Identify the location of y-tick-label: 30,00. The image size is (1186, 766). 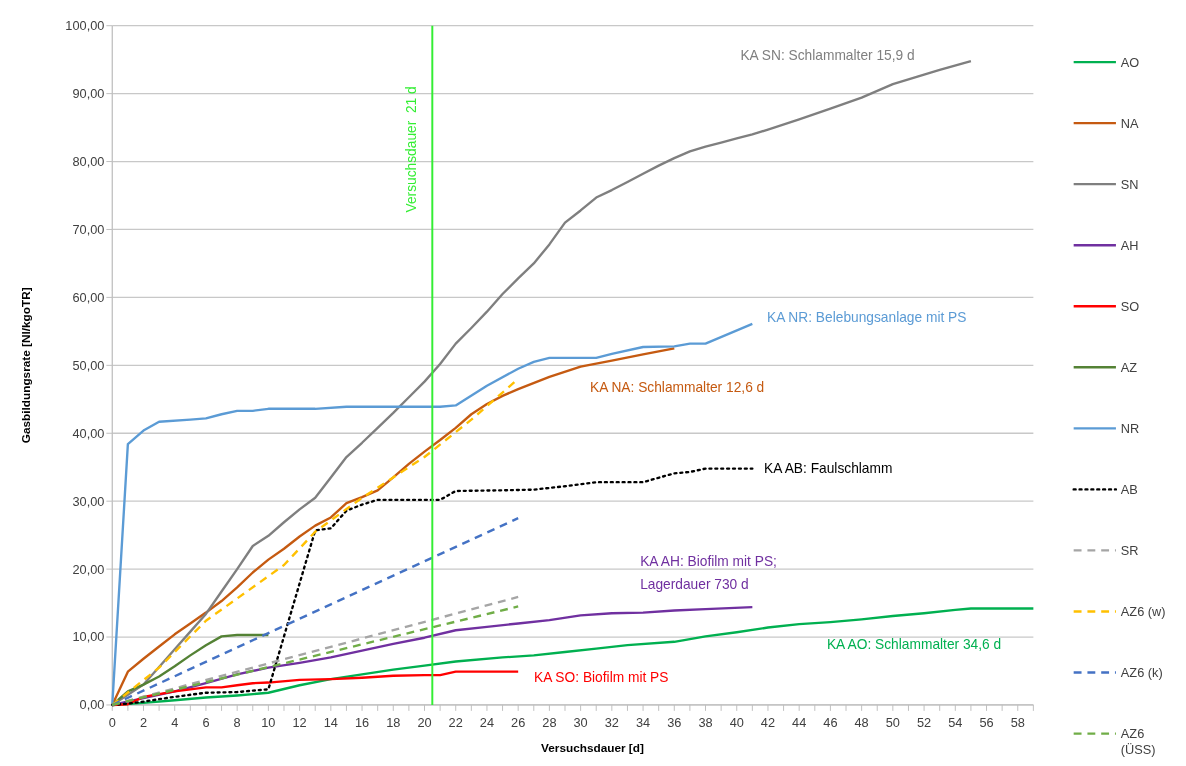
(88, 501).